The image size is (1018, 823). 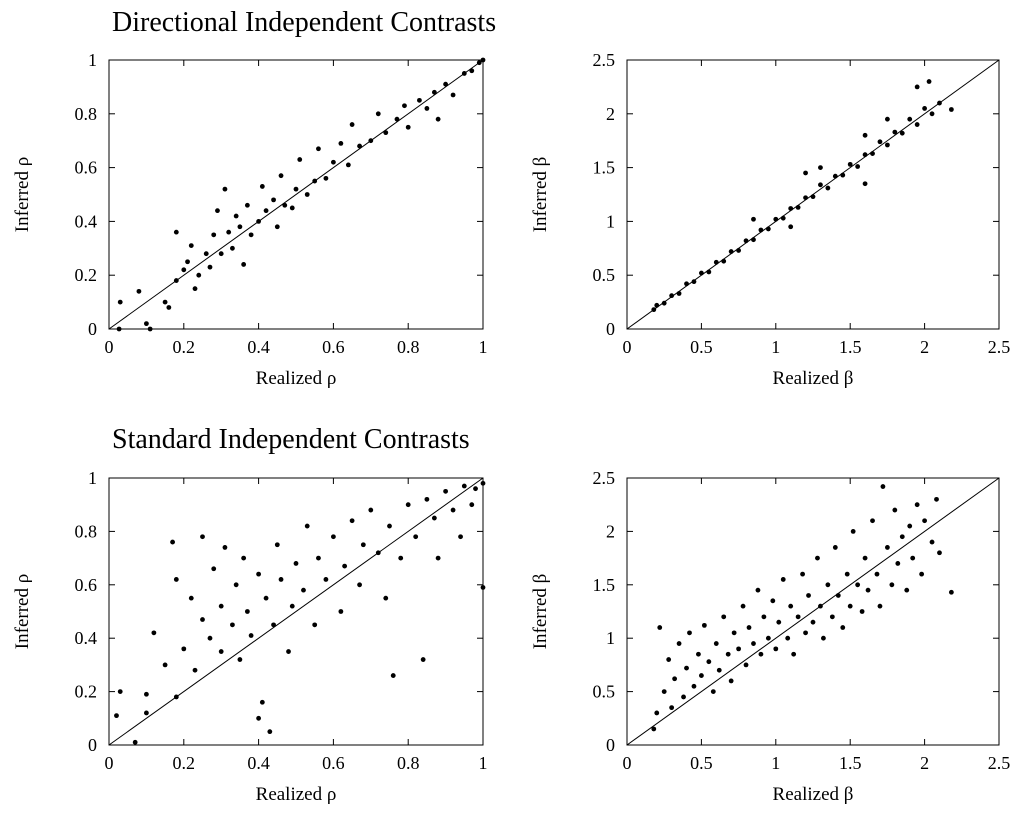 What do you see at coordinates (813, 611) in the screenshot?
I see `plot-frame` at bounding box center [813, 611].